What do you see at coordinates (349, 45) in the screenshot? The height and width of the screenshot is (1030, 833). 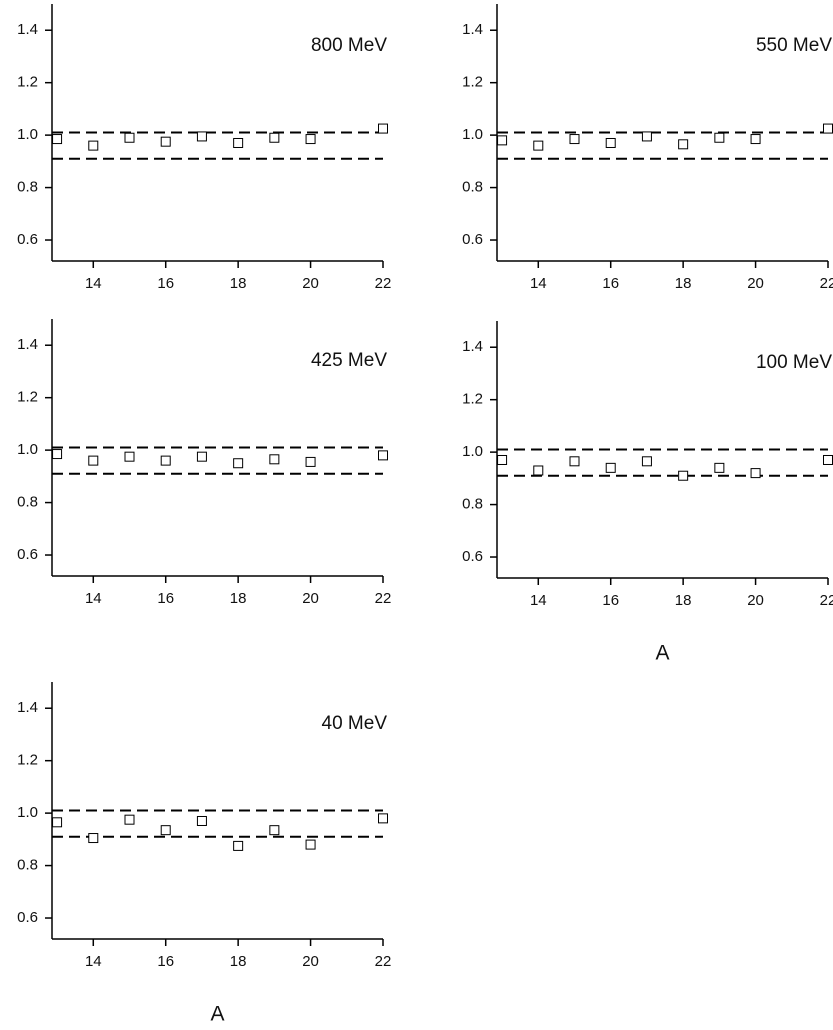 I see `panel-title: 800 MeV` at bounding box center [349, 45].